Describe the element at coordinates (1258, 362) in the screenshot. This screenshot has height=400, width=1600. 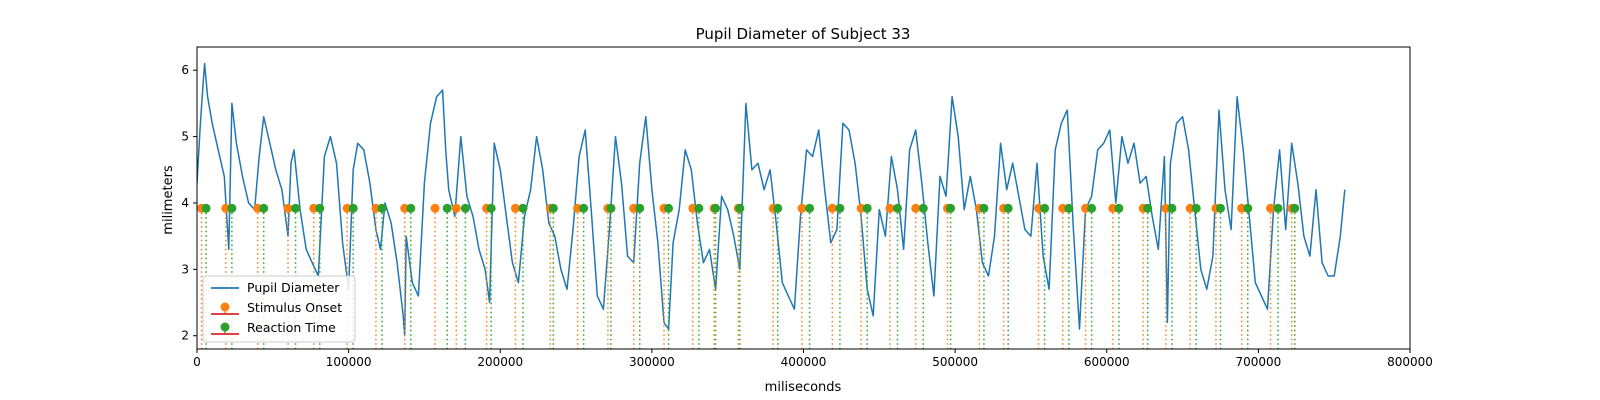
I see `x-tick-label: 700000` at that location.